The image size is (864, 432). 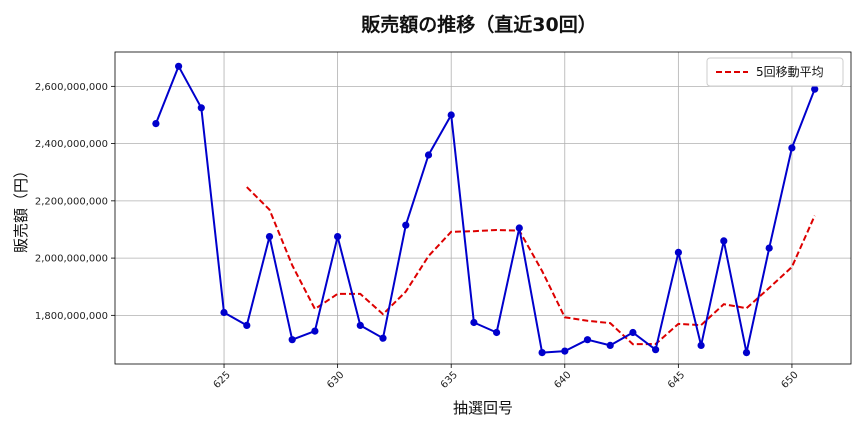 What do you see at coordinates (483, 408) in the screenshot?
I see `x-axis-label: 抽選回号` at bounding box center [483, 408].